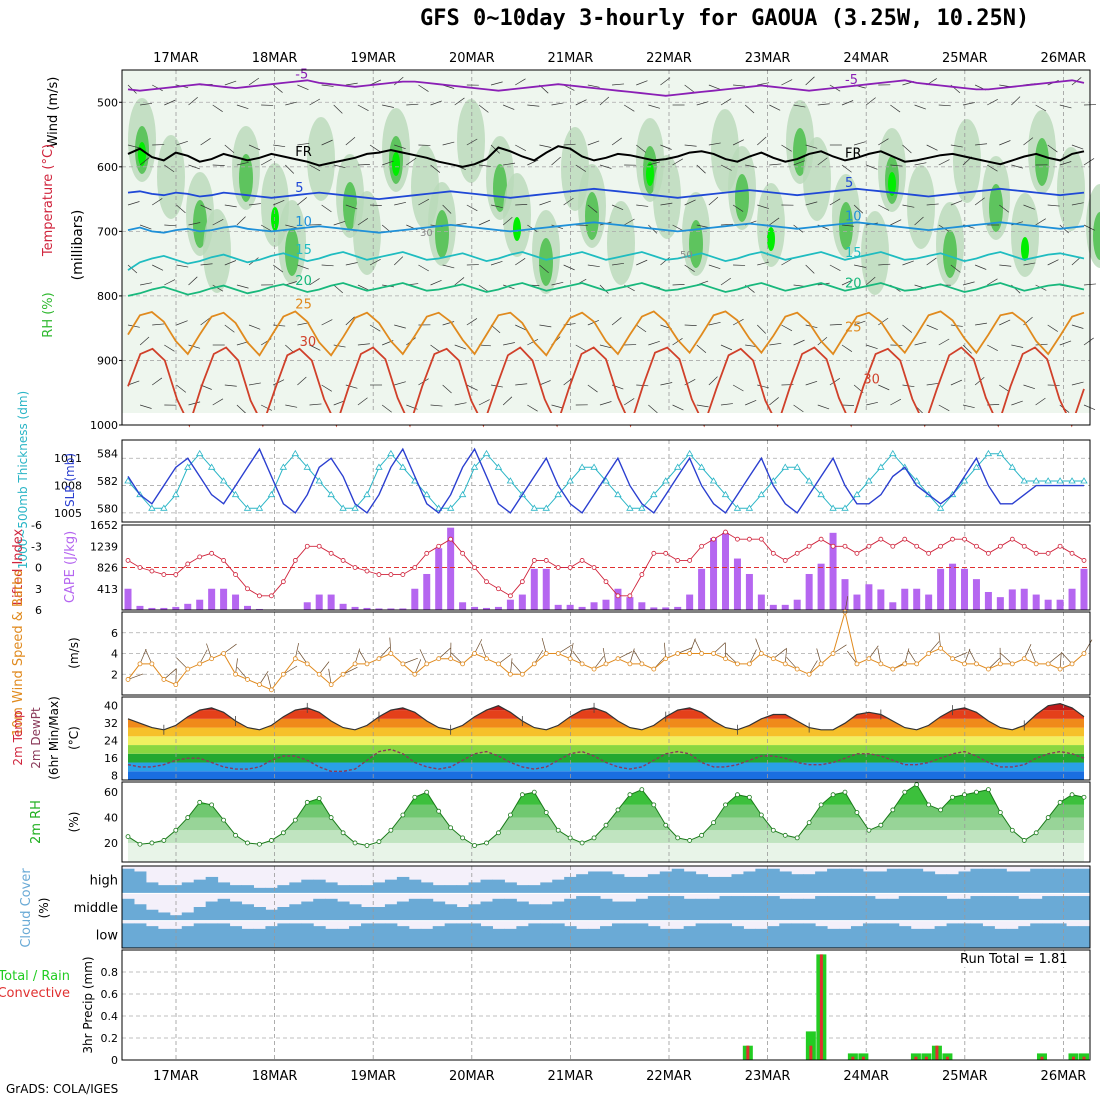  Describe the element at coordinates (321, 159) in the screenshot. I see `rh-shade` at that location.